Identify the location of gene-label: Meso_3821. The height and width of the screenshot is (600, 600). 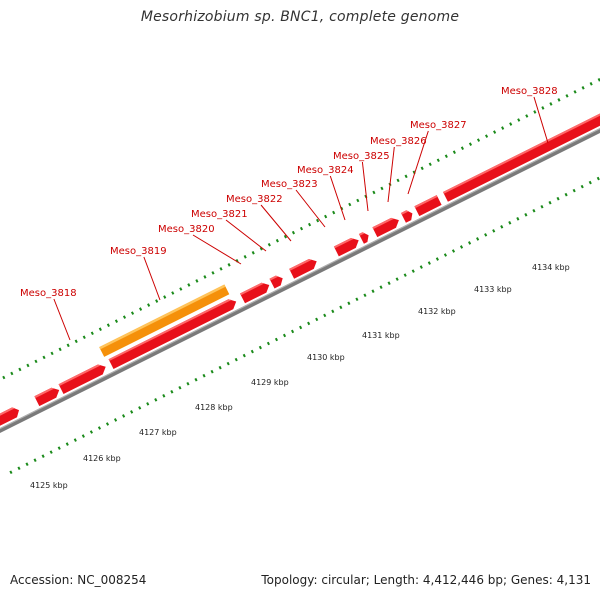
(219, 214).